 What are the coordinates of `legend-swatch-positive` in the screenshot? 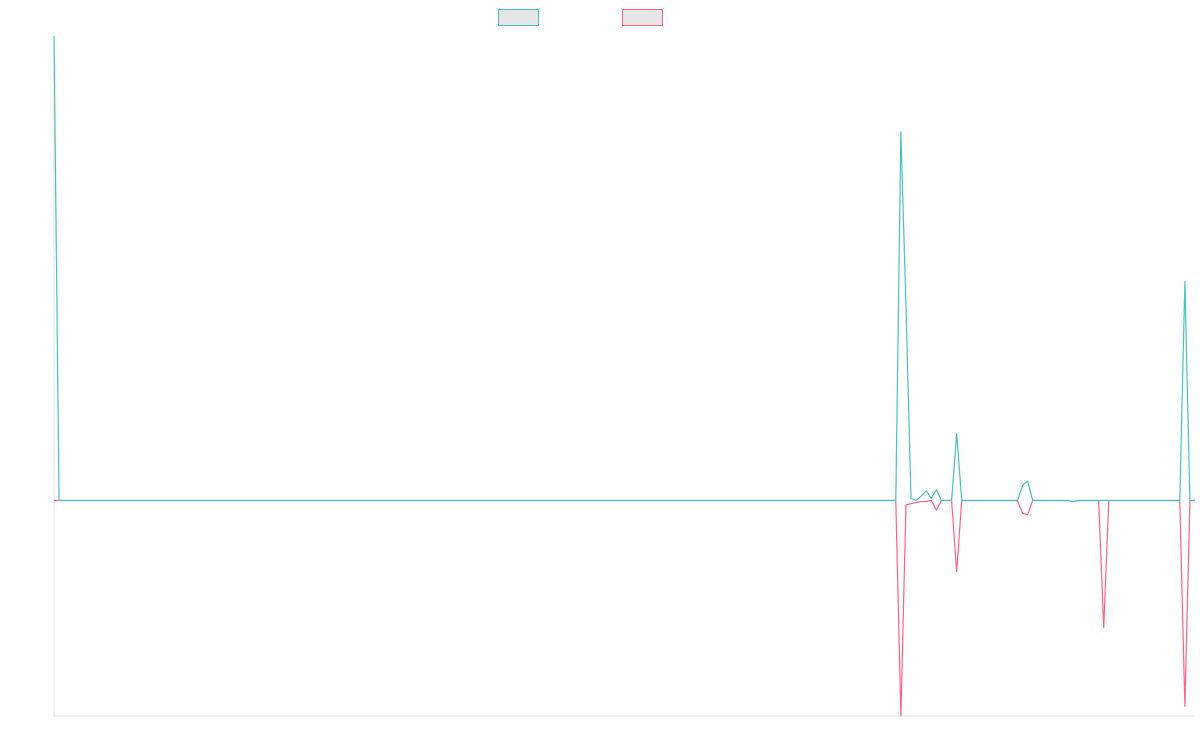 It's located at (518, 17).